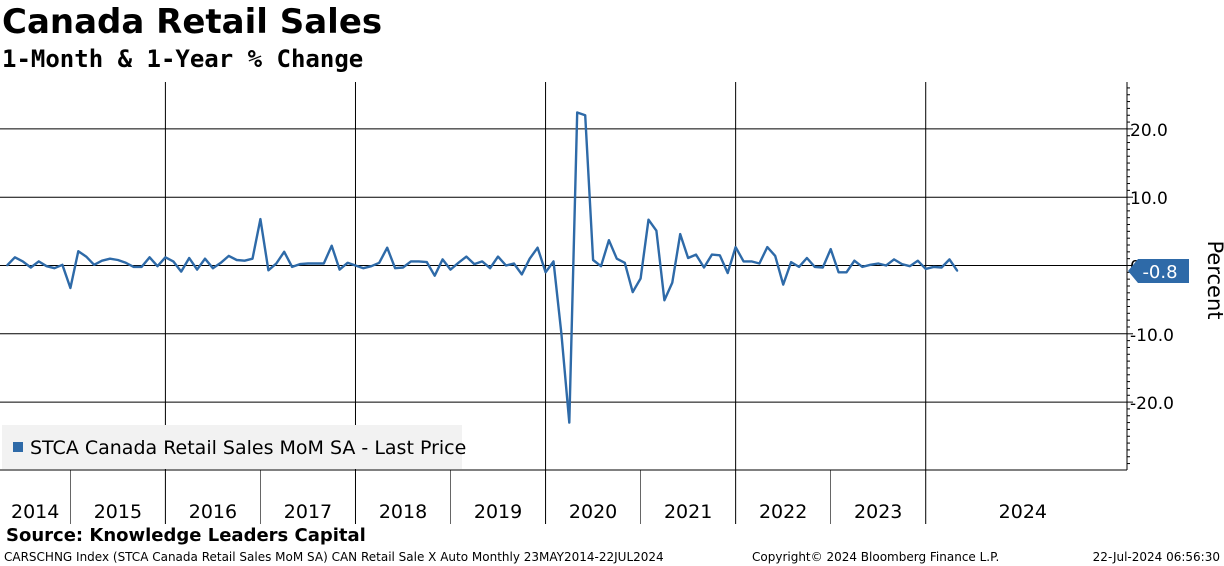  Describe the element at coordinates (1149, 199) in the screenshot. I see `y-tick-label: 10.0` at that location.